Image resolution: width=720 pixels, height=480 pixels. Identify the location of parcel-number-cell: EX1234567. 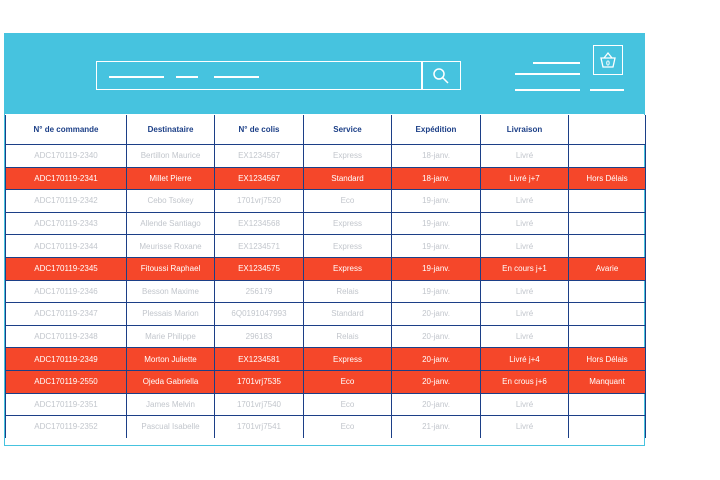
(259, 179).